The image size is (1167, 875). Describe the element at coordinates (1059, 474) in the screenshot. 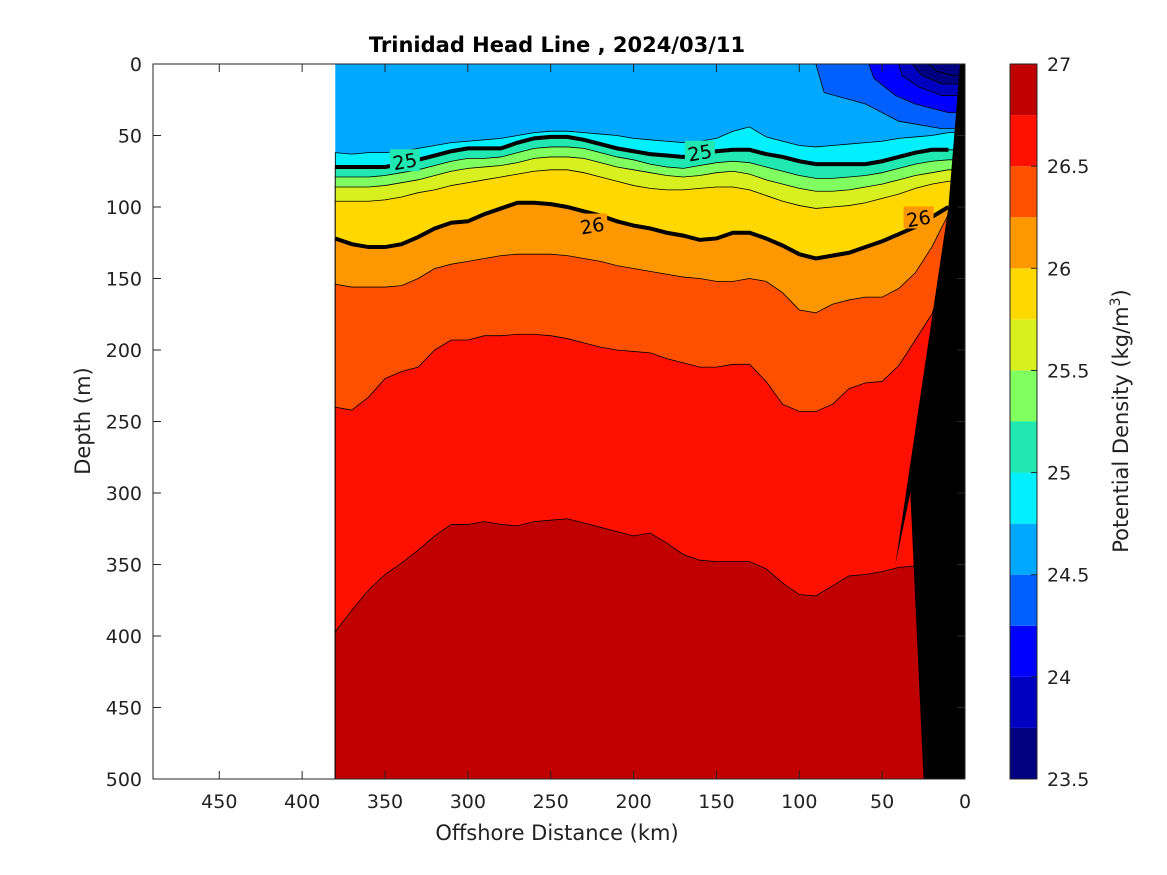

I see `colorbar-tick-label: 25` at that location.